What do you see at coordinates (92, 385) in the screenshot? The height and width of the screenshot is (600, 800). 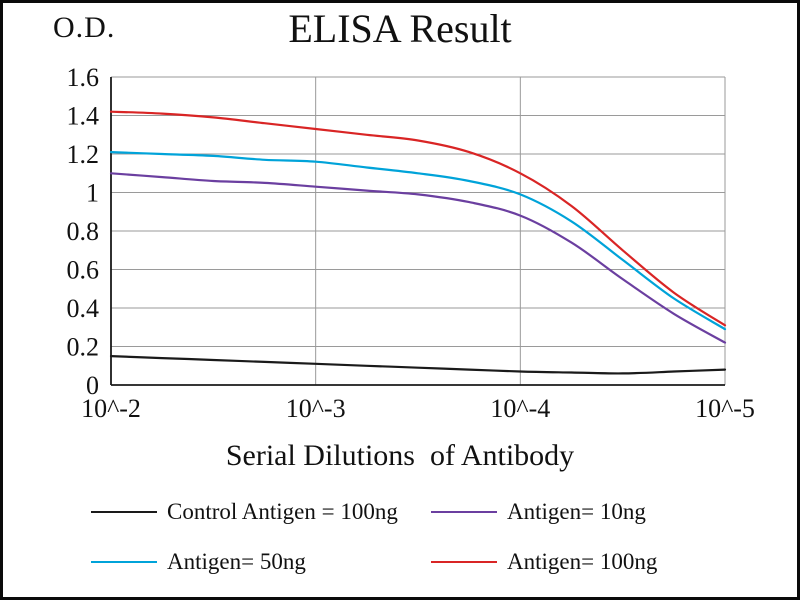 I see `svg-text: 0` at bounding box center [92, 385].